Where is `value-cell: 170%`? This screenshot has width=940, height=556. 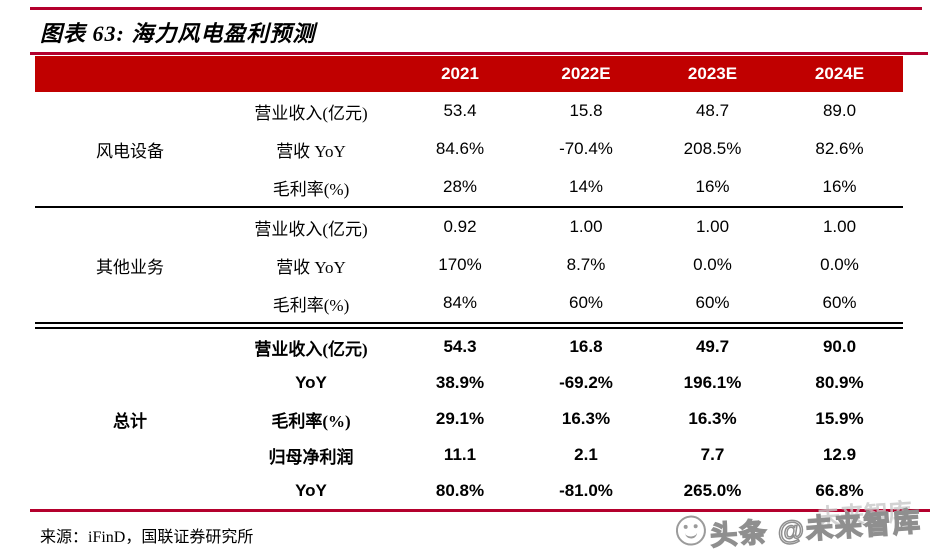 value-cell: 170% is located at coordinates (460, 264).